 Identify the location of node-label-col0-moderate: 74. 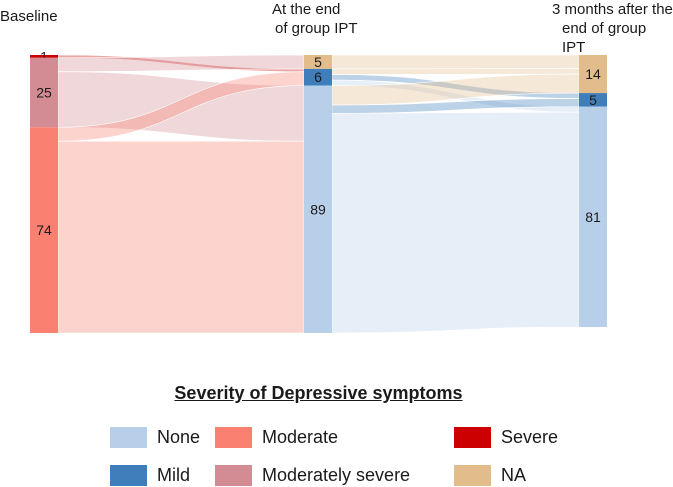
(44, 230).